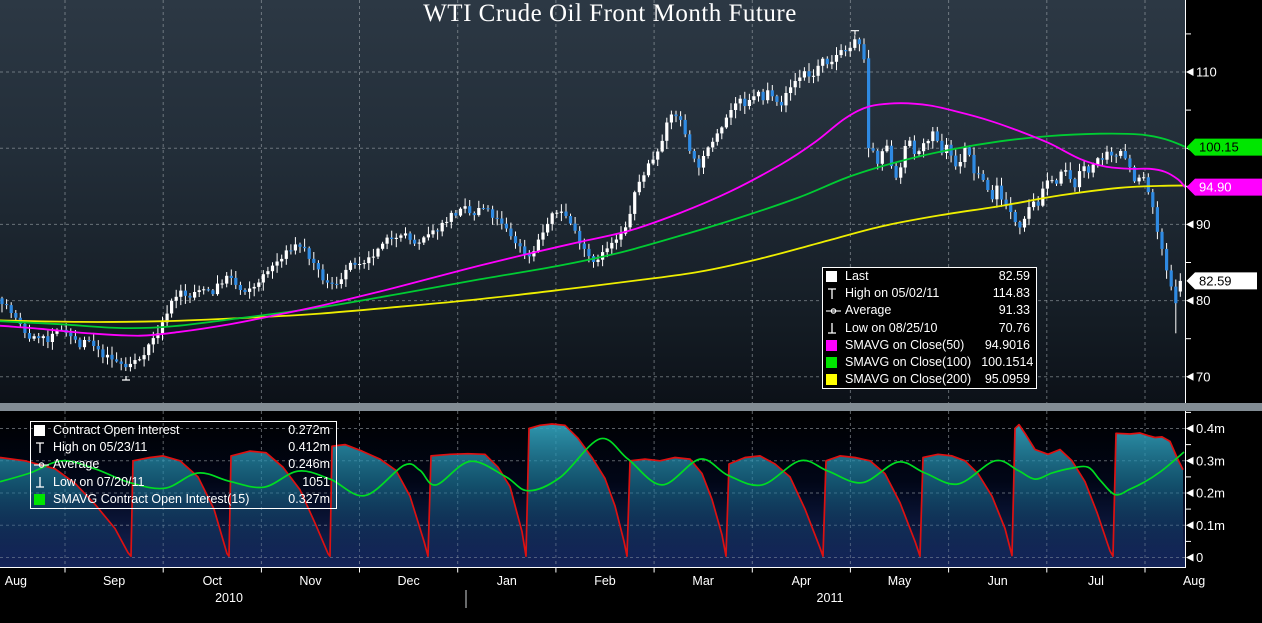 This screenshot has height=623, width=1262. Describe the element at coordinates (1215, 280) in the screenshot. I see `svg-text: 82.59` at that location.